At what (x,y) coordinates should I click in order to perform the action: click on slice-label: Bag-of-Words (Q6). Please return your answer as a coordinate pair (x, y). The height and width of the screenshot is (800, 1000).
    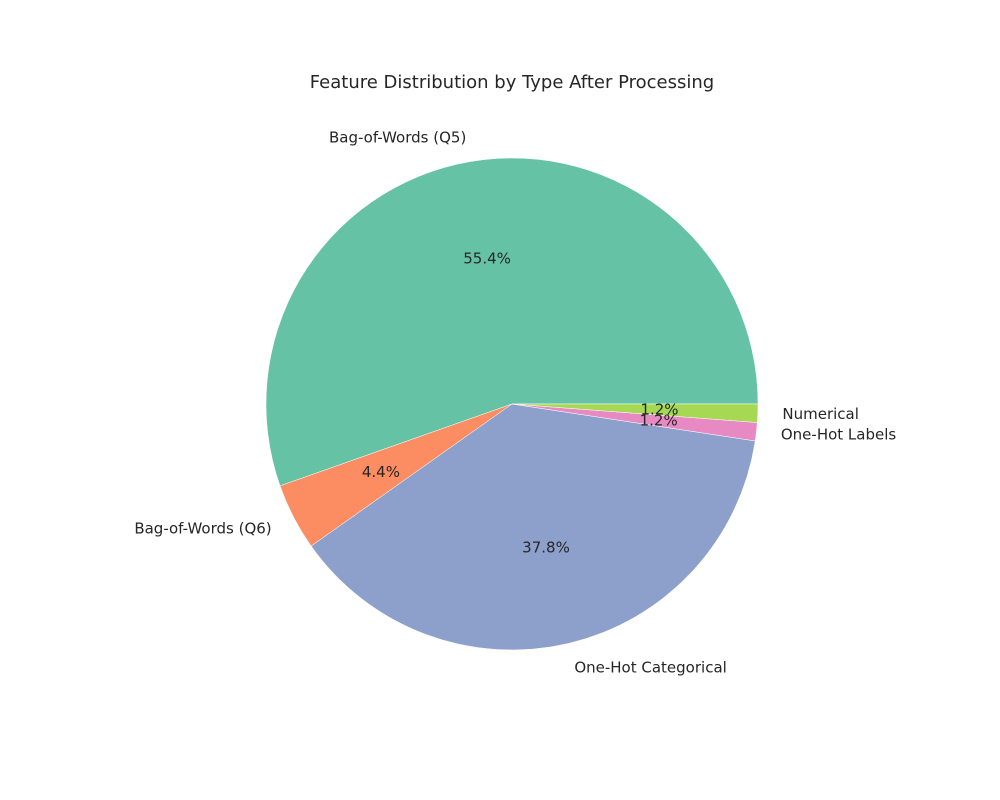
    Looking at the image, I should click on (202, 528).